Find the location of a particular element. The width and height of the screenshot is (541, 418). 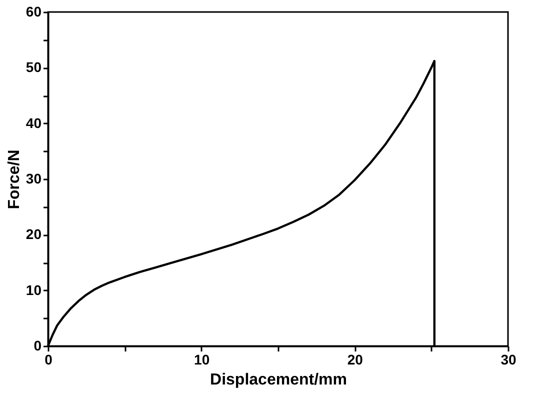

y-tick-label: 50 is located at coordinates (34, 67).